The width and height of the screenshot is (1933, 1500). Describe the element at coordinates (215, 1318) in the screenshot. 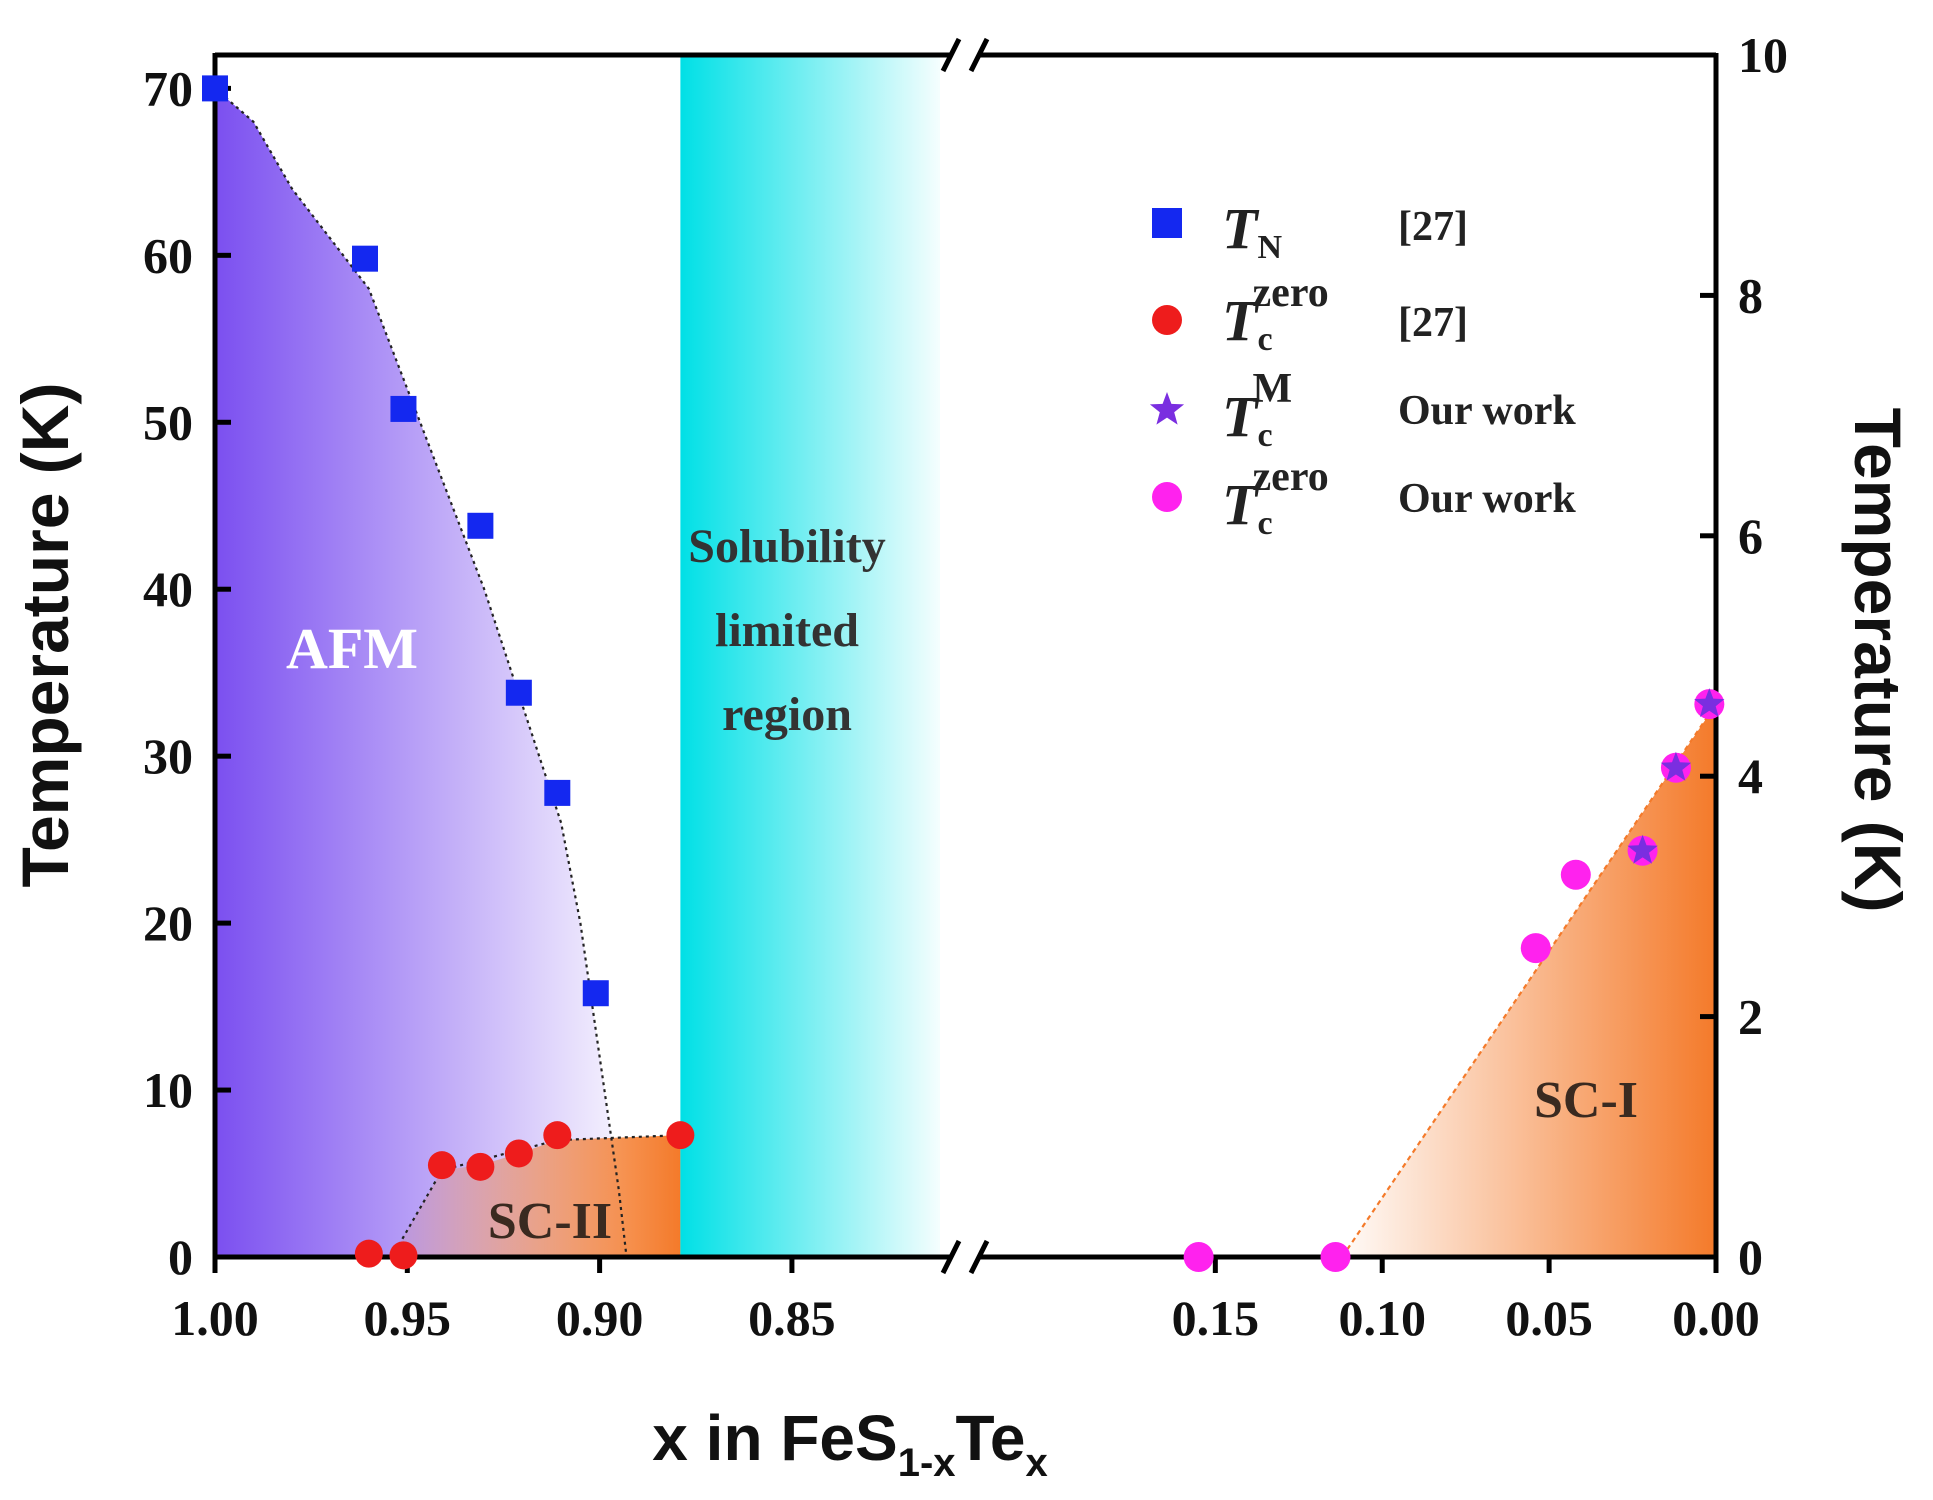

I see `x-left-tick-label: 1.00` at that location.